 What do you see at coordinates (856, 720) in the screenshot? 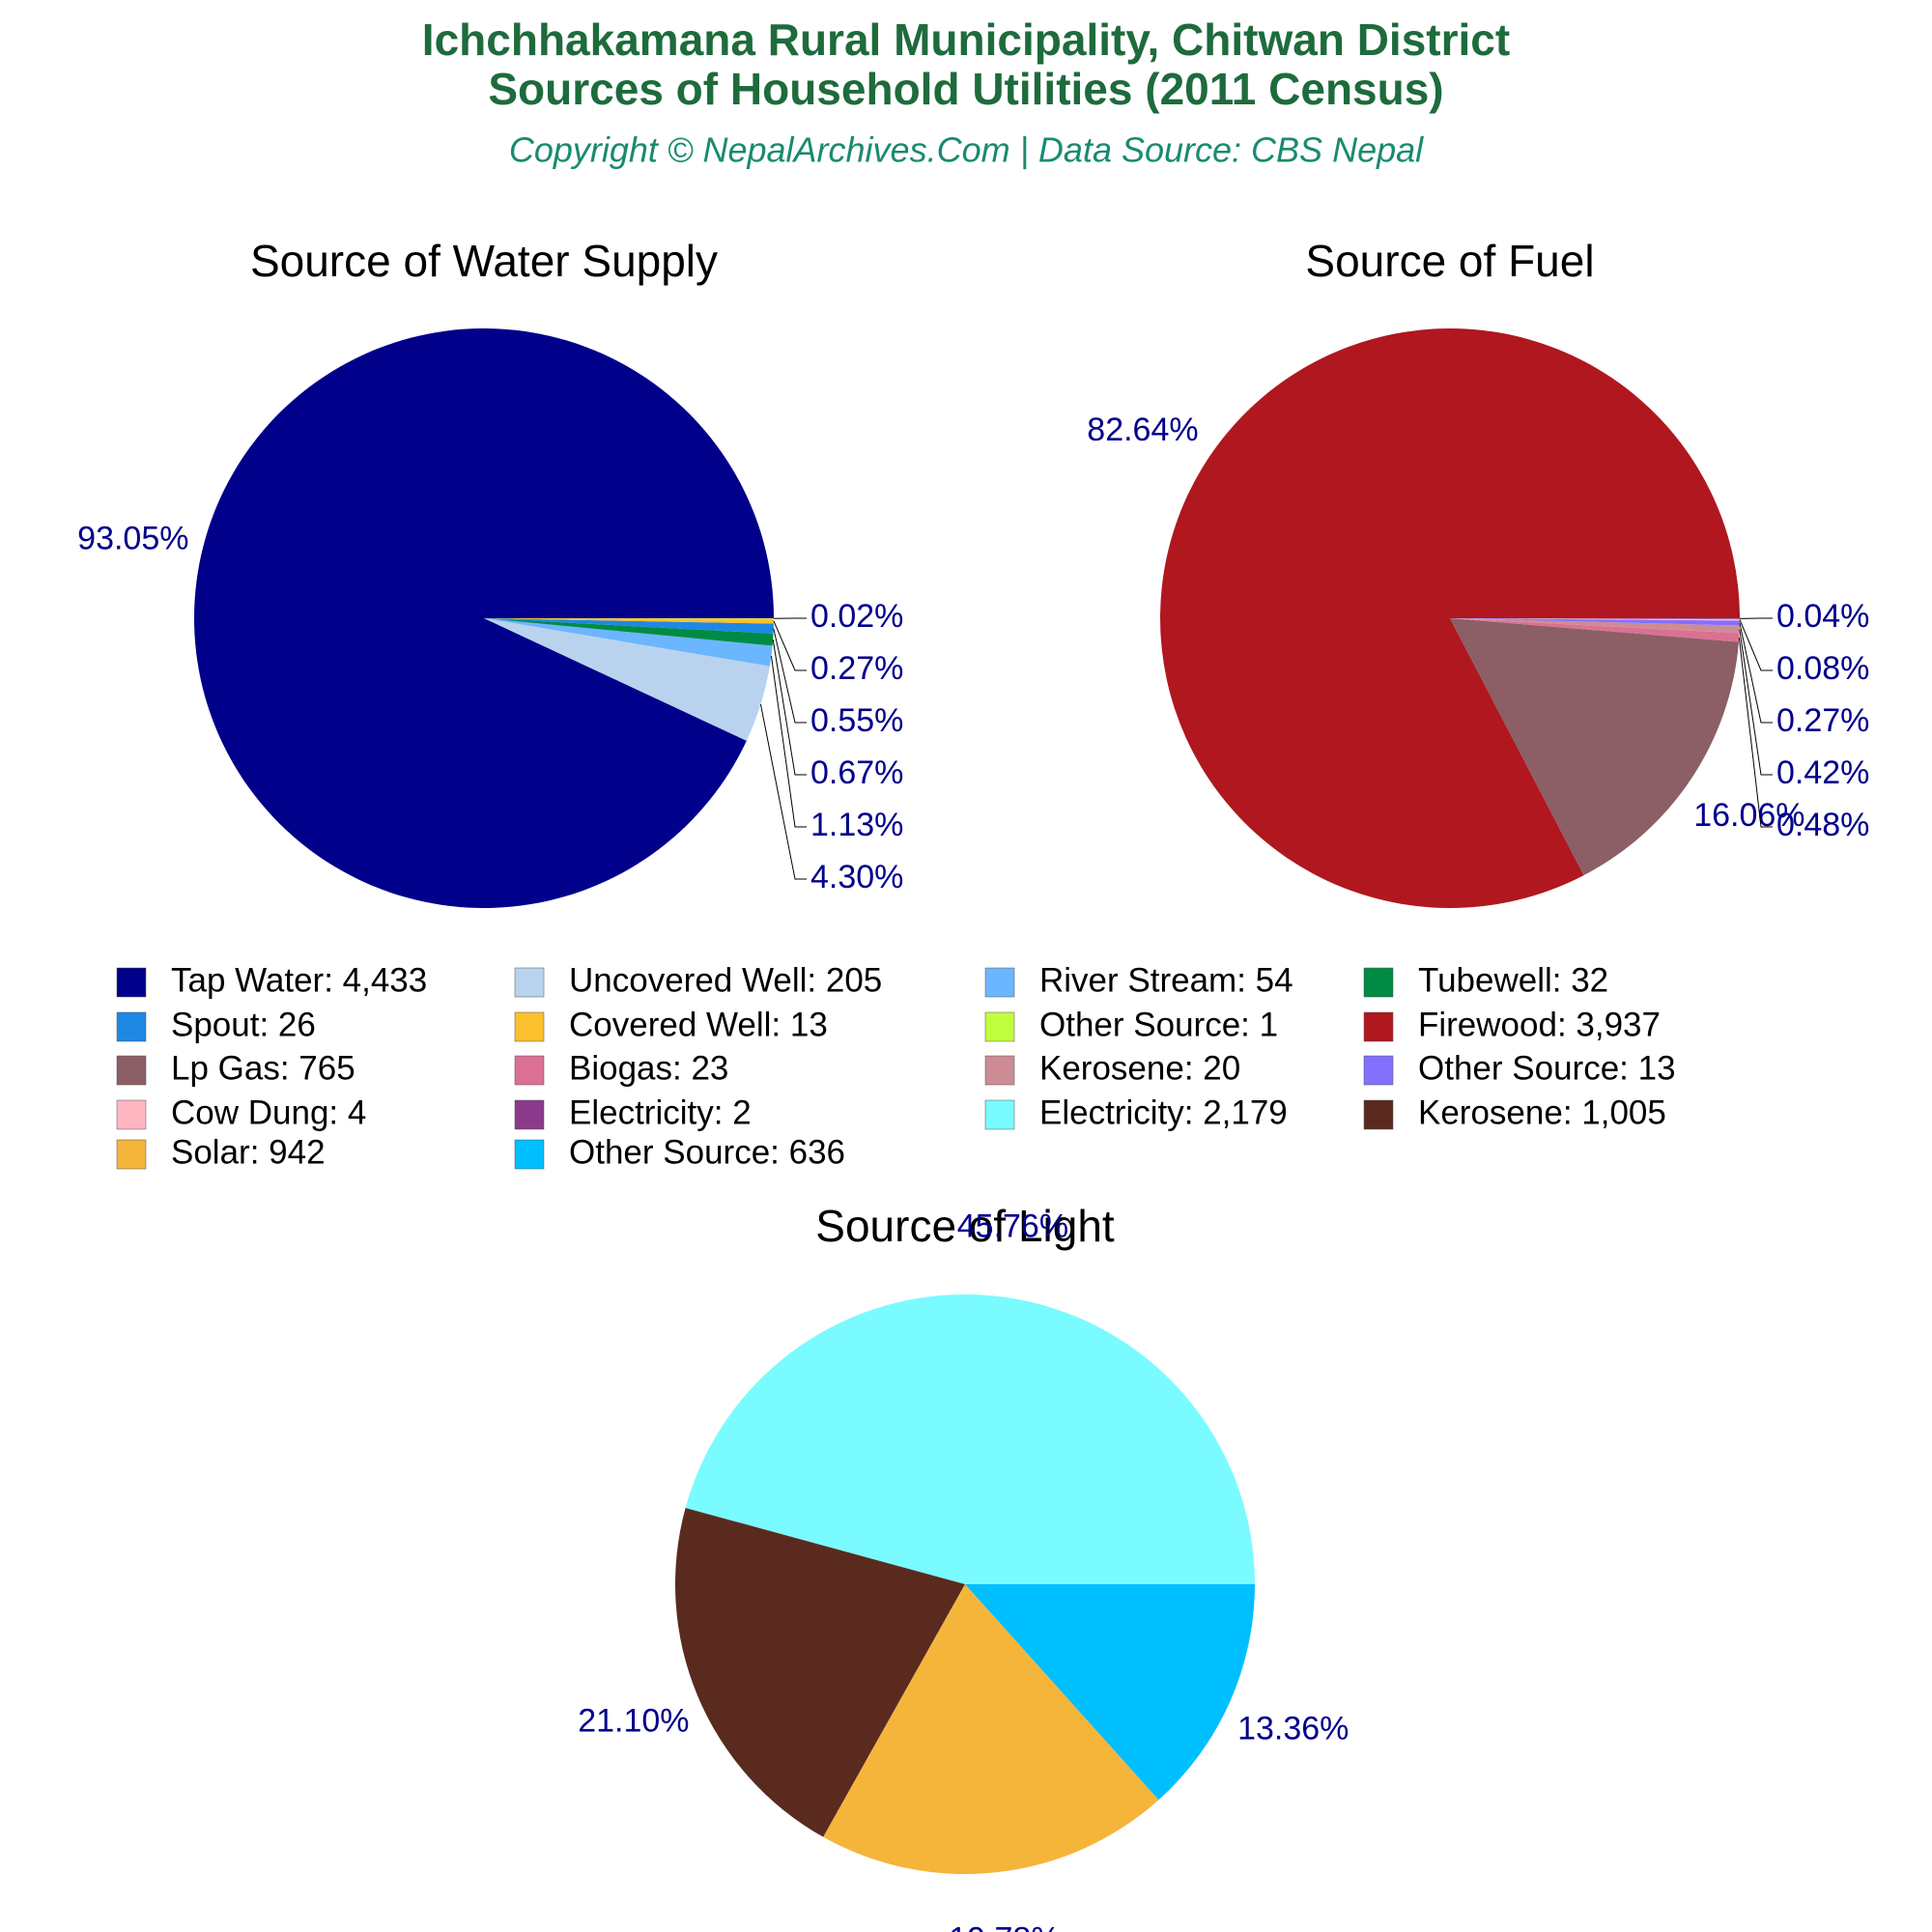
I see `value-label: 0.55%` at bounding box center [856, 720].